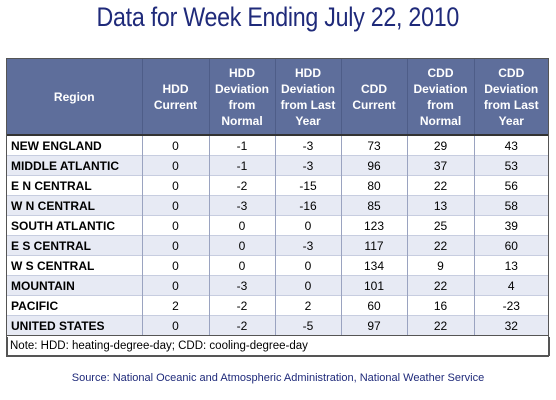  I want to click on value-cell: -16, so click(308, 205).